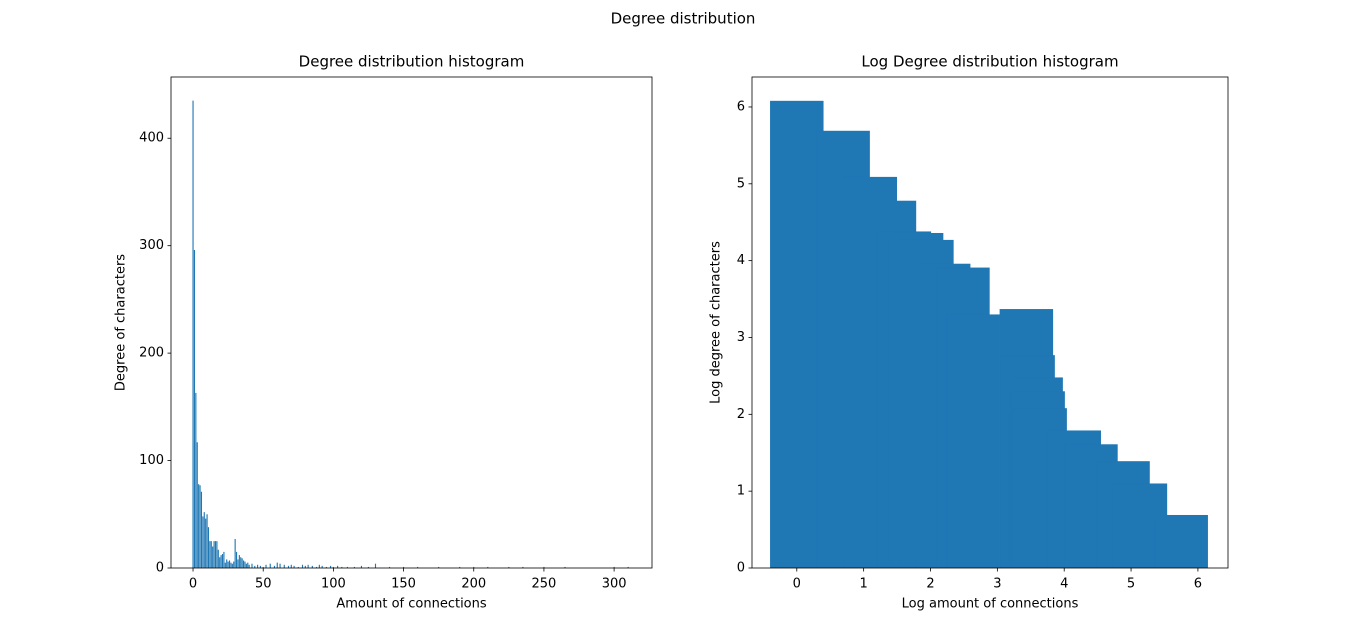  Describe the element at coordinates (683, 19) in the screenshot. I see `figure-title: Degree distribution` at that location.